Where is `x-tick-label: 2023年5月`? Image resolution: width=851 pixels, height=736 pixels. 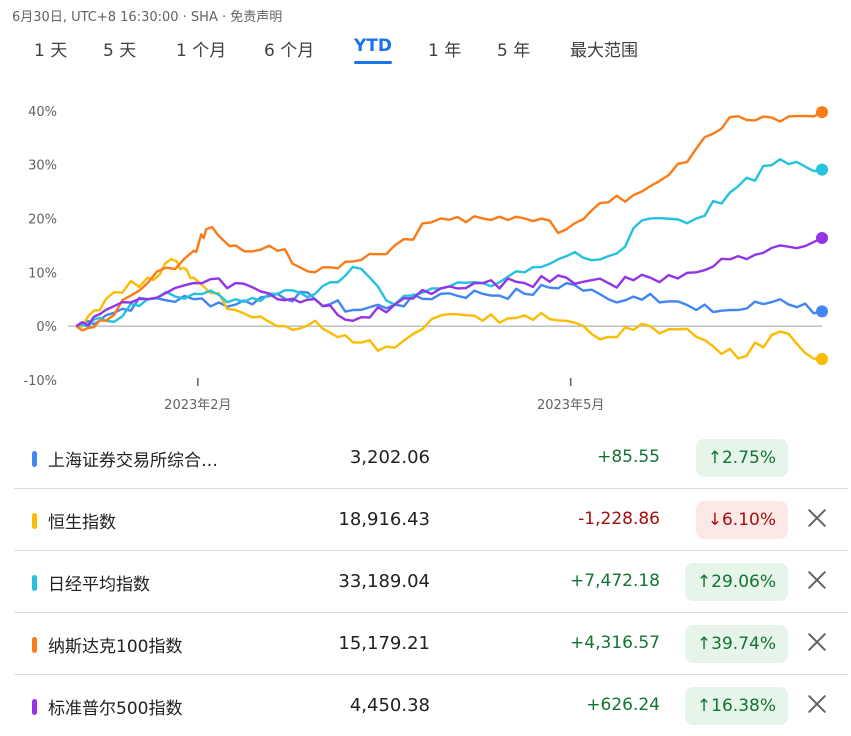 x-tick-label: 2023年5月 is located at coordinates (570, 405).